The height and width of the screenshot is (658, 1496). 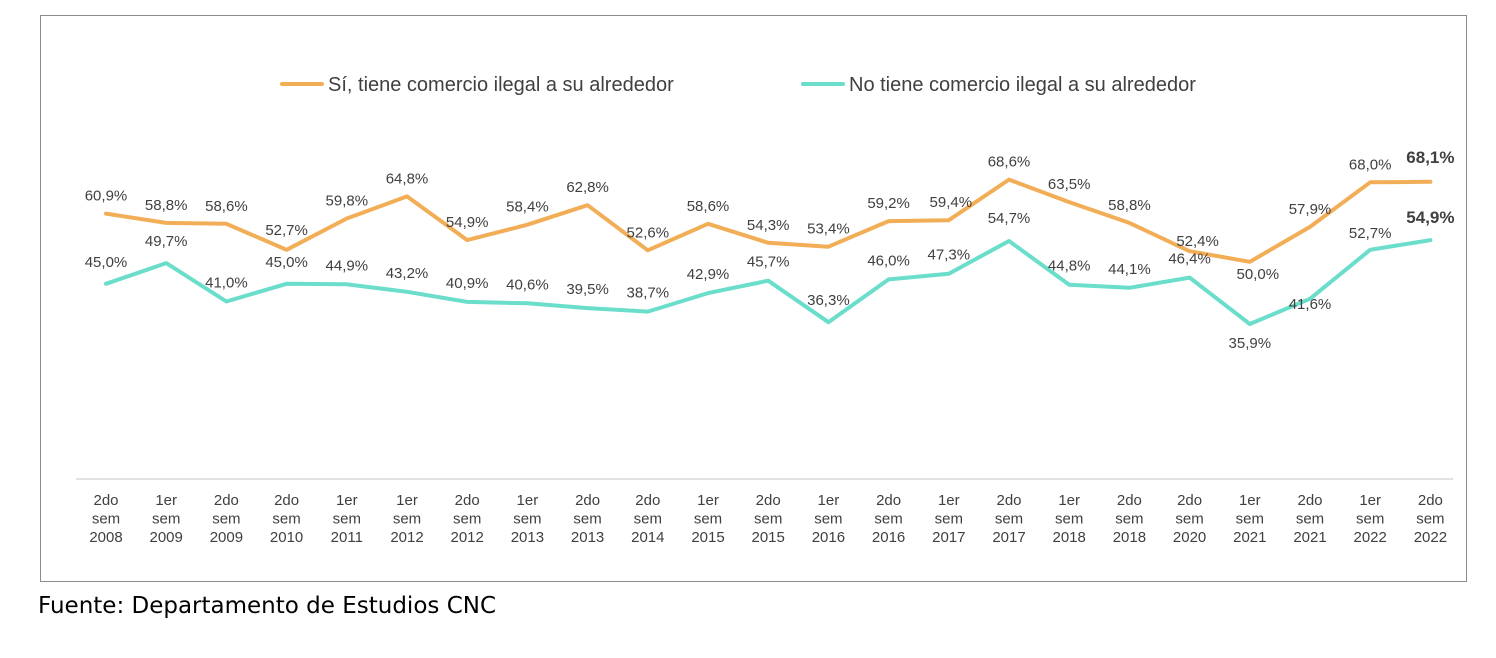 I want to click on data-label-no: 38,7%, so click(x=648, y=293).